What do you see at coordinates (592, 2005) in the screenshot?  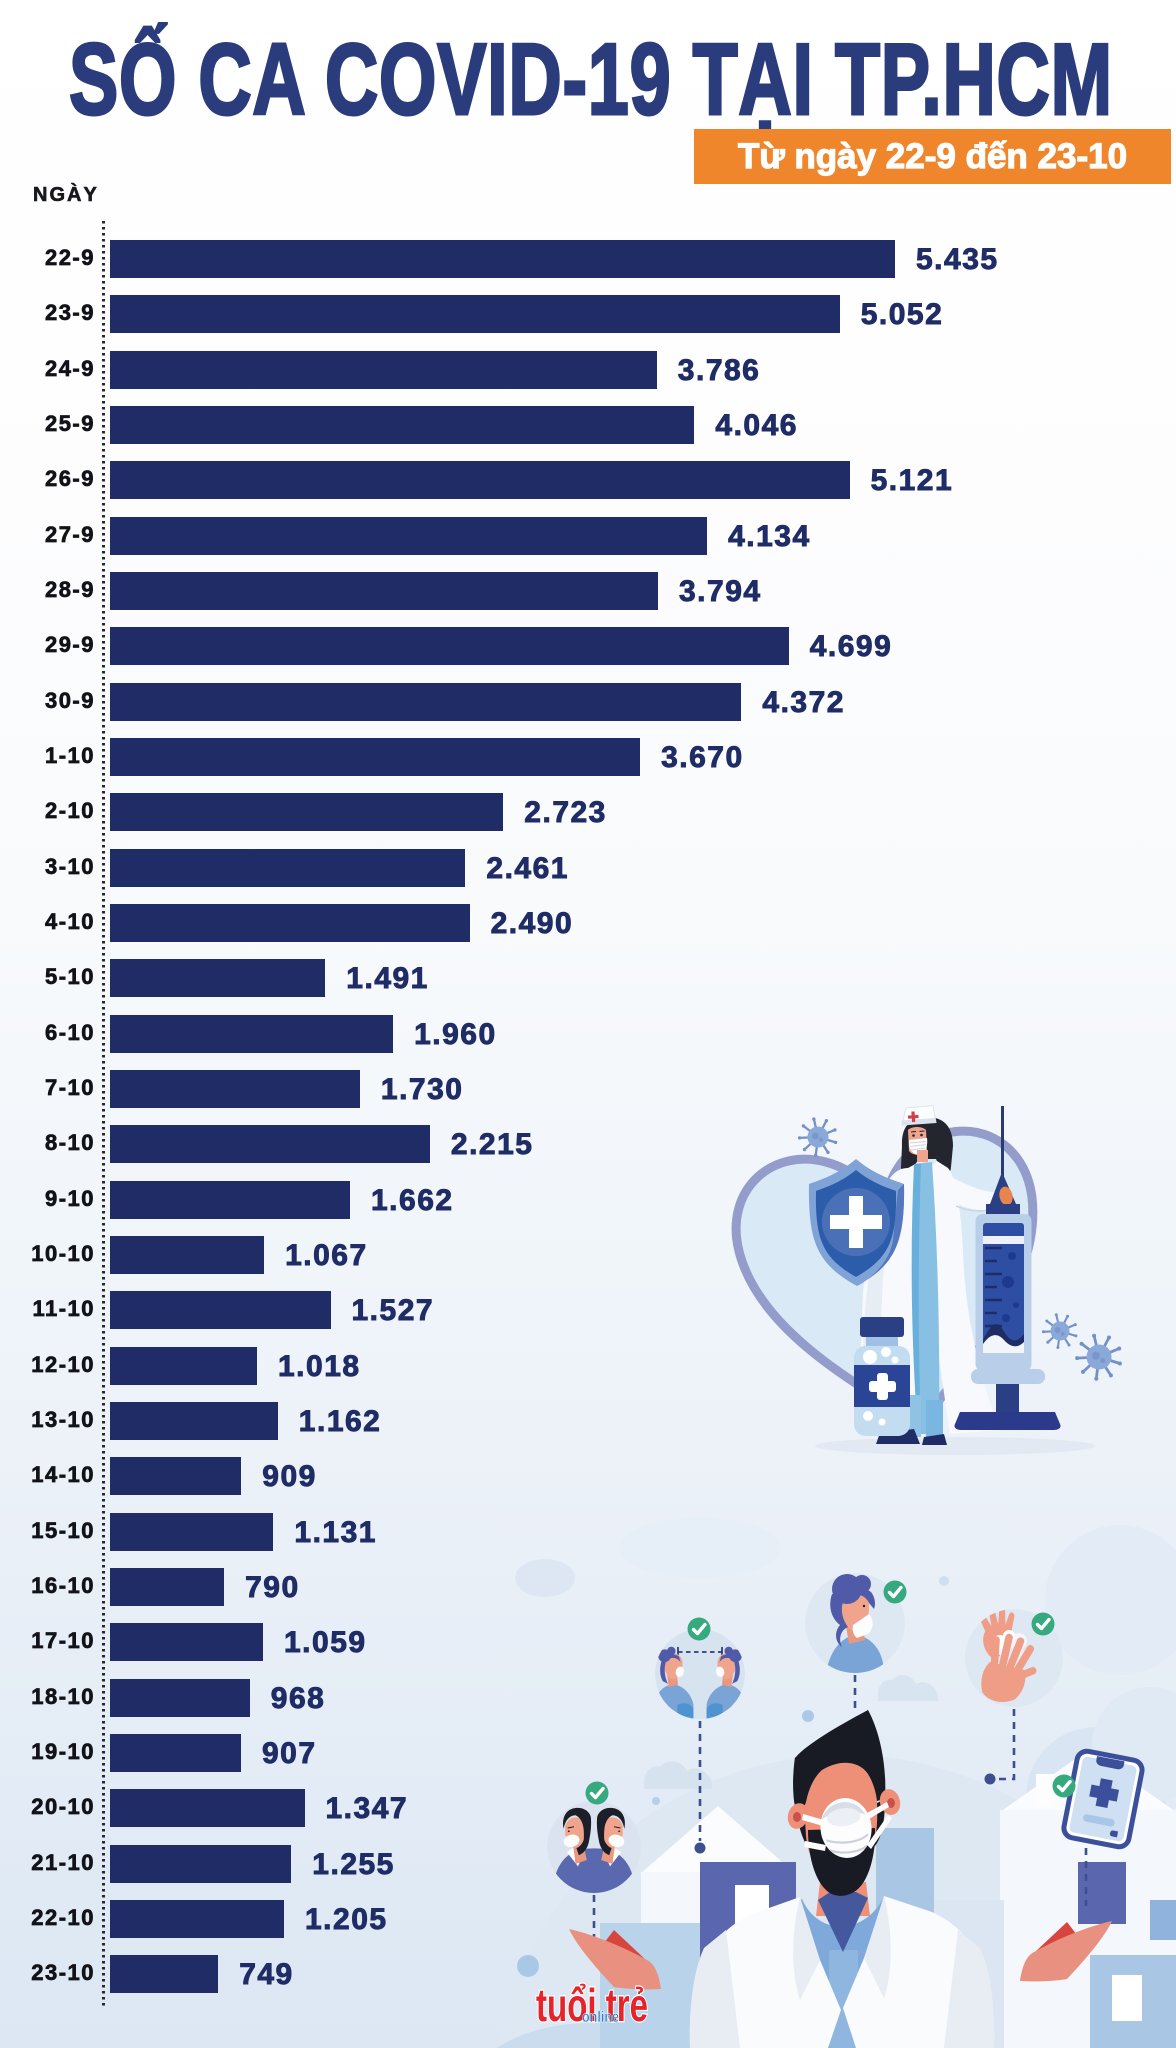 I see `svg-text: tuổi trẻ` at bounding box center [592, 2005].